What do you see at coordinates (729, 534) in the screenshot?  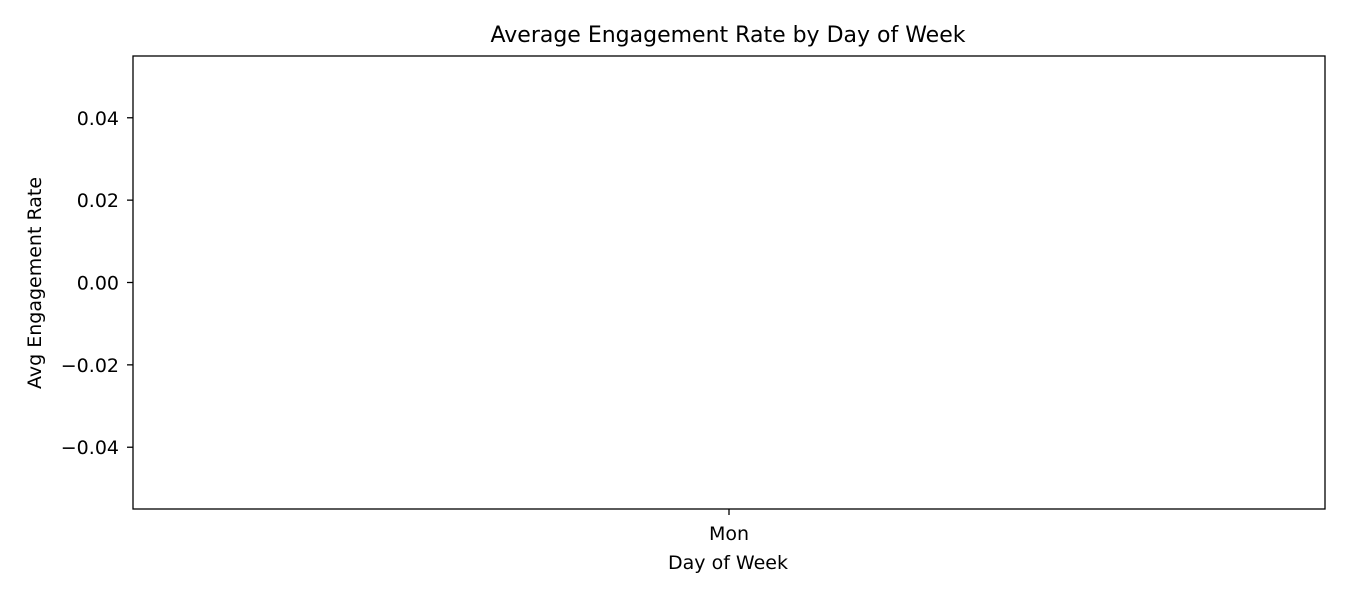 I see `x-tick-label: Mon` at bounding box center [729, 534].